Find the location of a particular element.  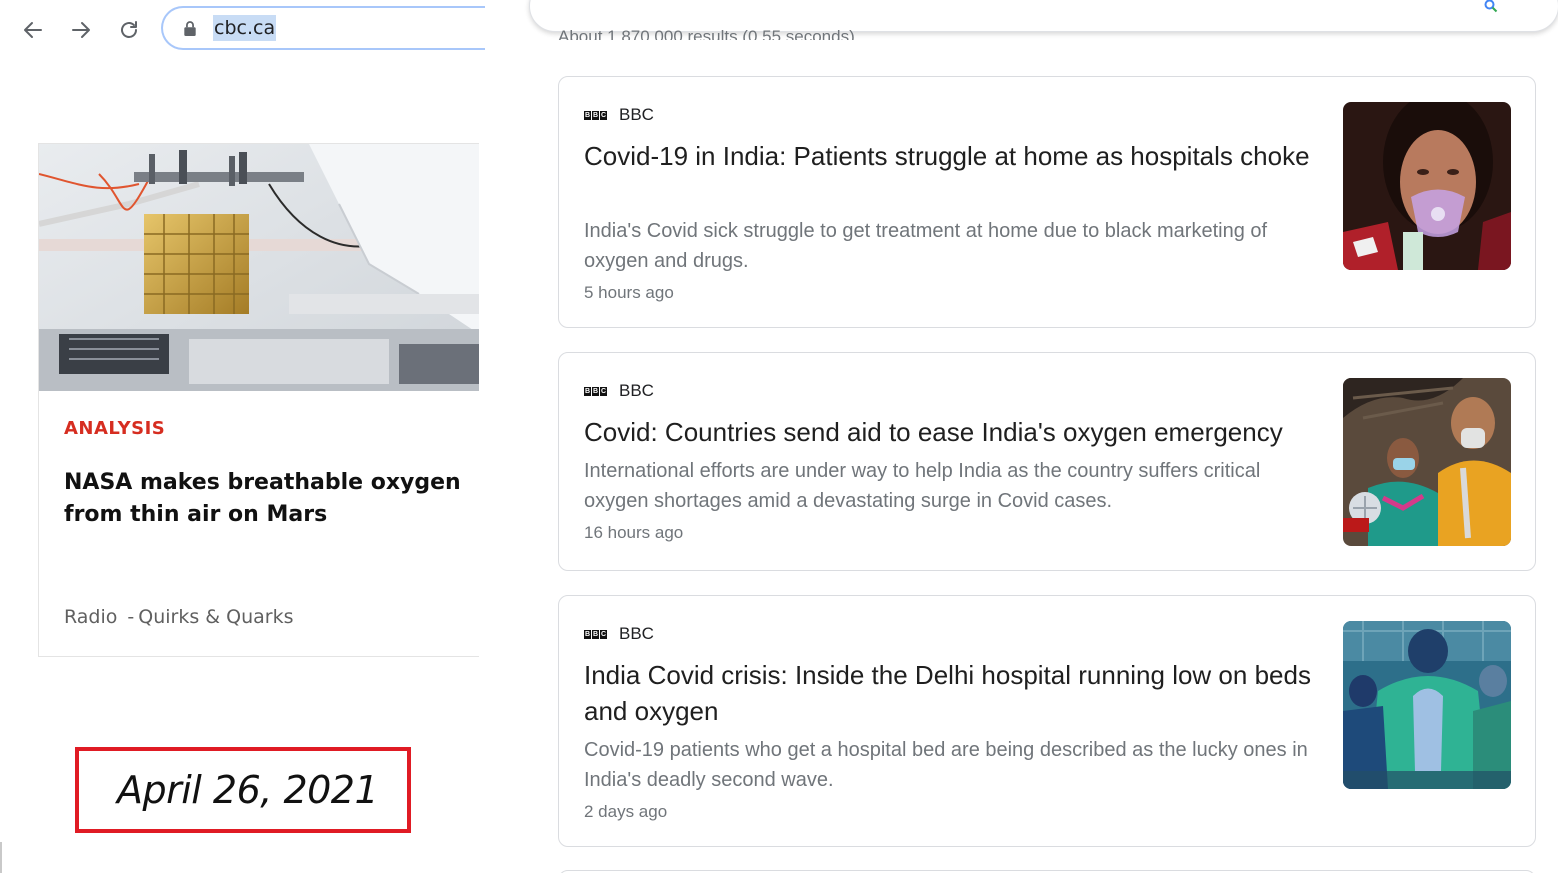

result-time: 5 hours ago is located at coordinates (629, 292).